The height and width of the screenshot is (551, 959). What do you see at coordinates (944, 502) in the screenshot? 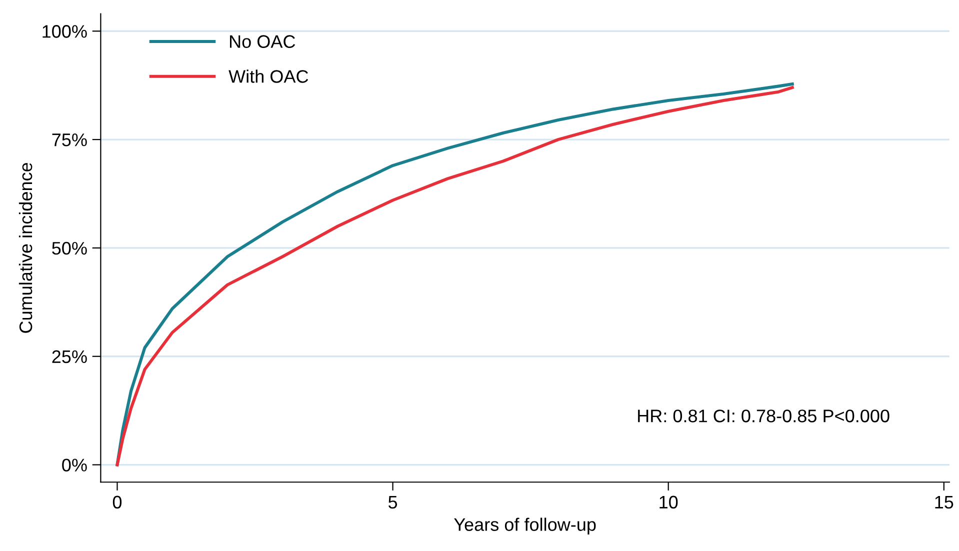
I see `x-tick-label: 15` at bounding box center [944, 502].